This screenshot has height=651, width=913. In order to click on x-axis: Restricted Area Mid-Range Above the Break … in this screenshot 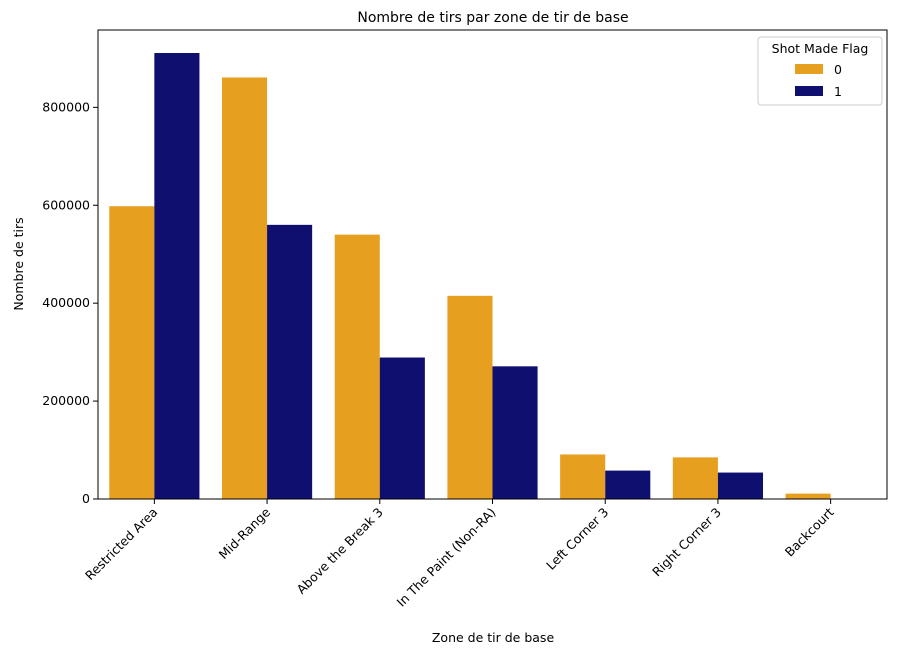, I will do `click(459, 554)`.